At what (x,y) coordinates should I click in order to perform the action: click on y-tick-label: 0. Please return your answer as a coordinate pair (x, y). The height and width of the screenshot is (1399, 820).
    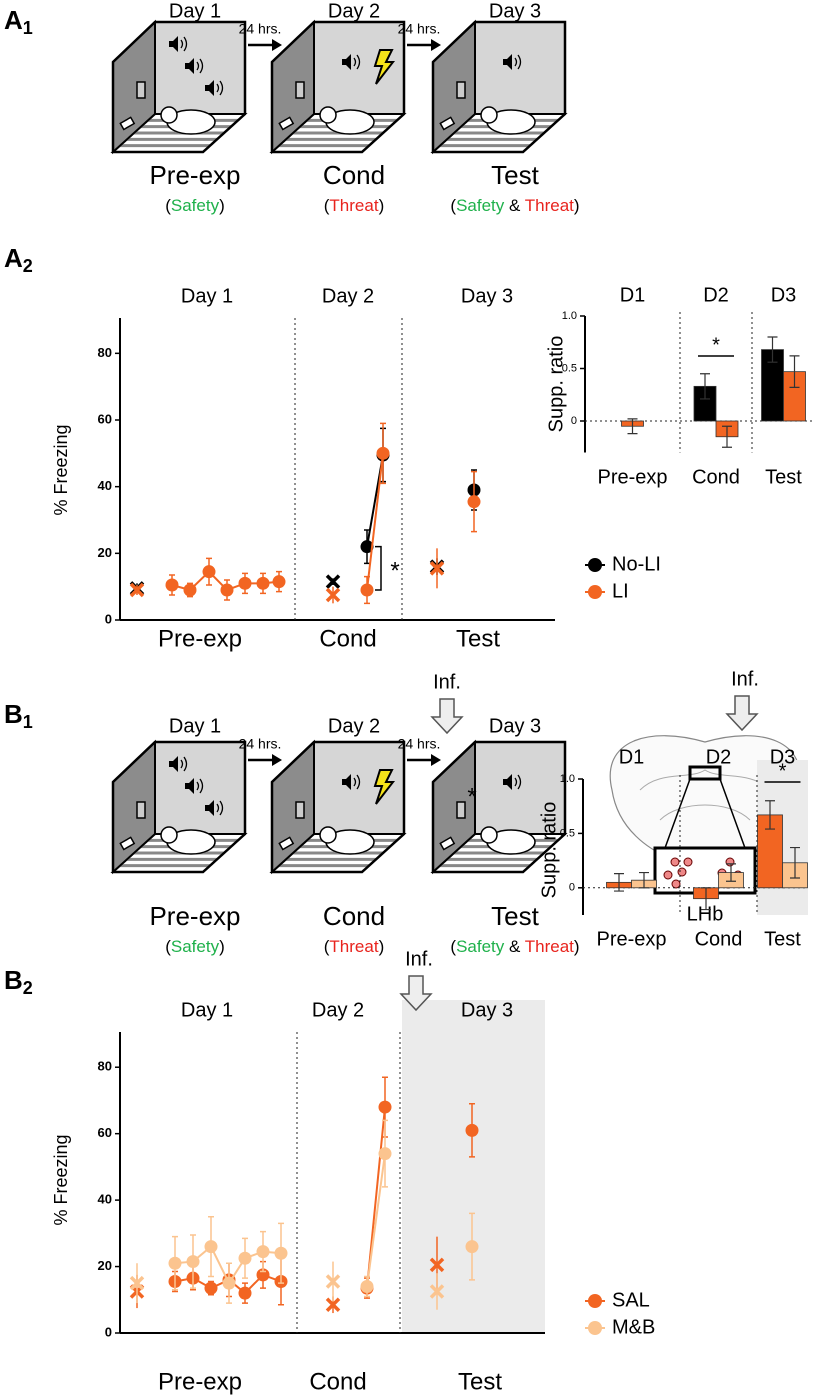
    Looking at the image, I should click on (108, 618).